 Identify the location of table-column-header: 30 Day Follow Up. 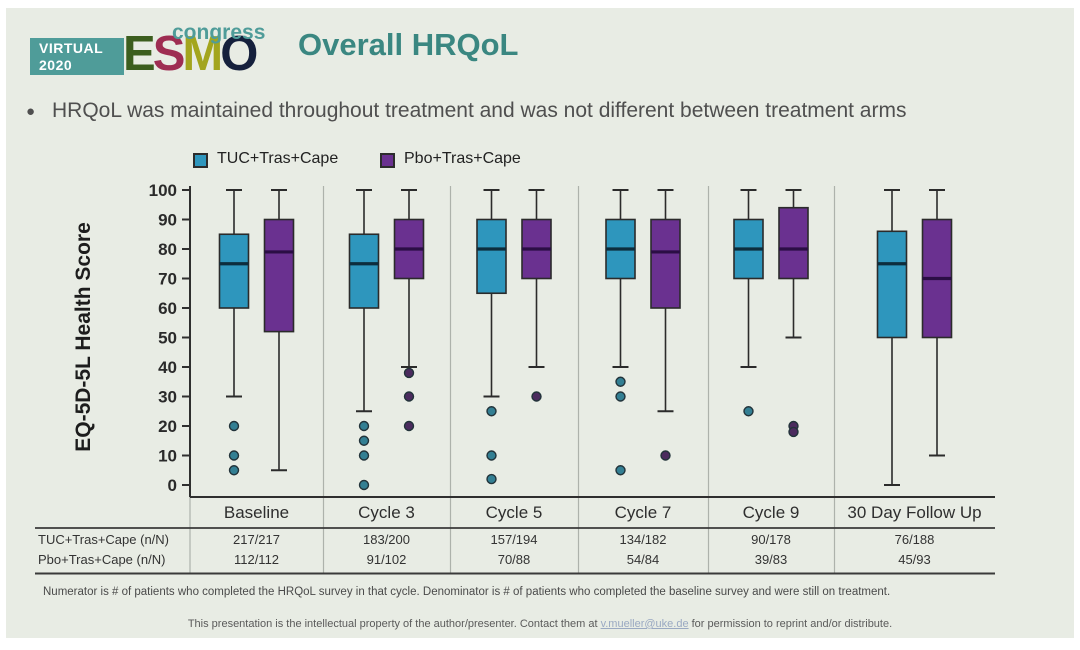
(914, 512).